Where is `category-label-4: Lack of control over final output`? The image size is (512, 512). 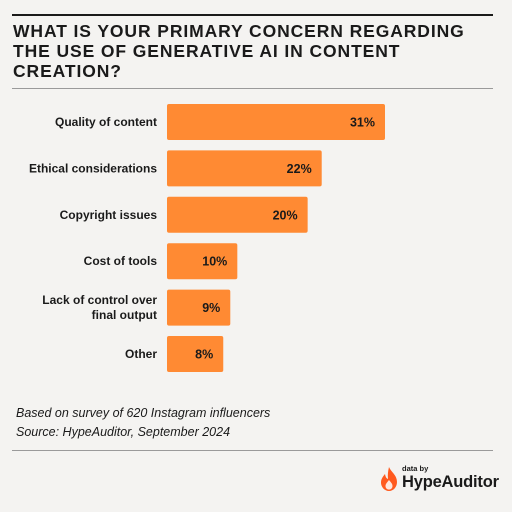 category-label-4: Lack of control over final output is located at coordinates (99, 307).